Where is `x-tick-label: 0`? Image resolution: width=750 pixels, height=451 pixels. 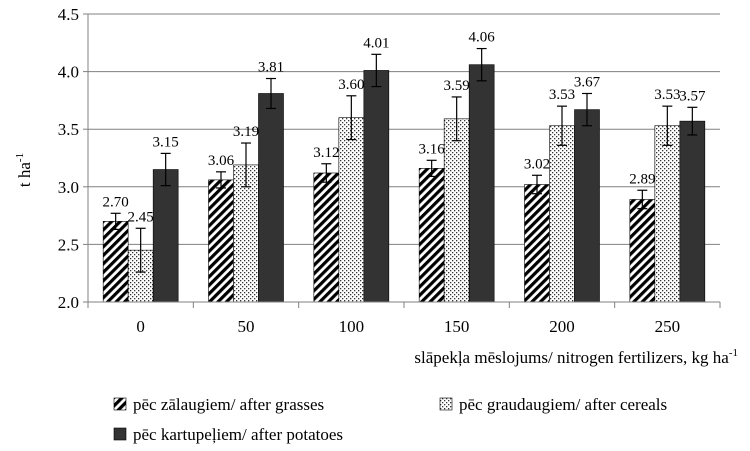
x-tick-label: 0 is located at coordinates (140, 326).